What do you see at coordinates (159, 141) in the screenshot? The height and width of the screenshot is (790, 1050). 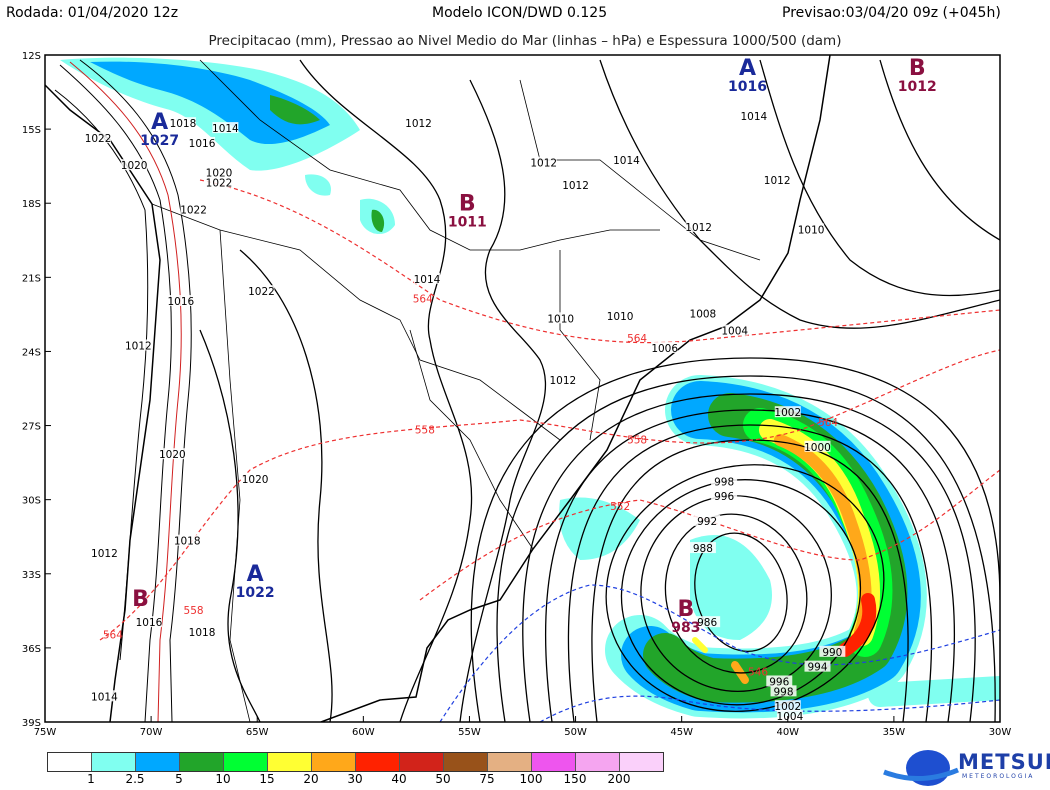 I see `pressure-center-value: 1027` at bounding box center [159, 141].